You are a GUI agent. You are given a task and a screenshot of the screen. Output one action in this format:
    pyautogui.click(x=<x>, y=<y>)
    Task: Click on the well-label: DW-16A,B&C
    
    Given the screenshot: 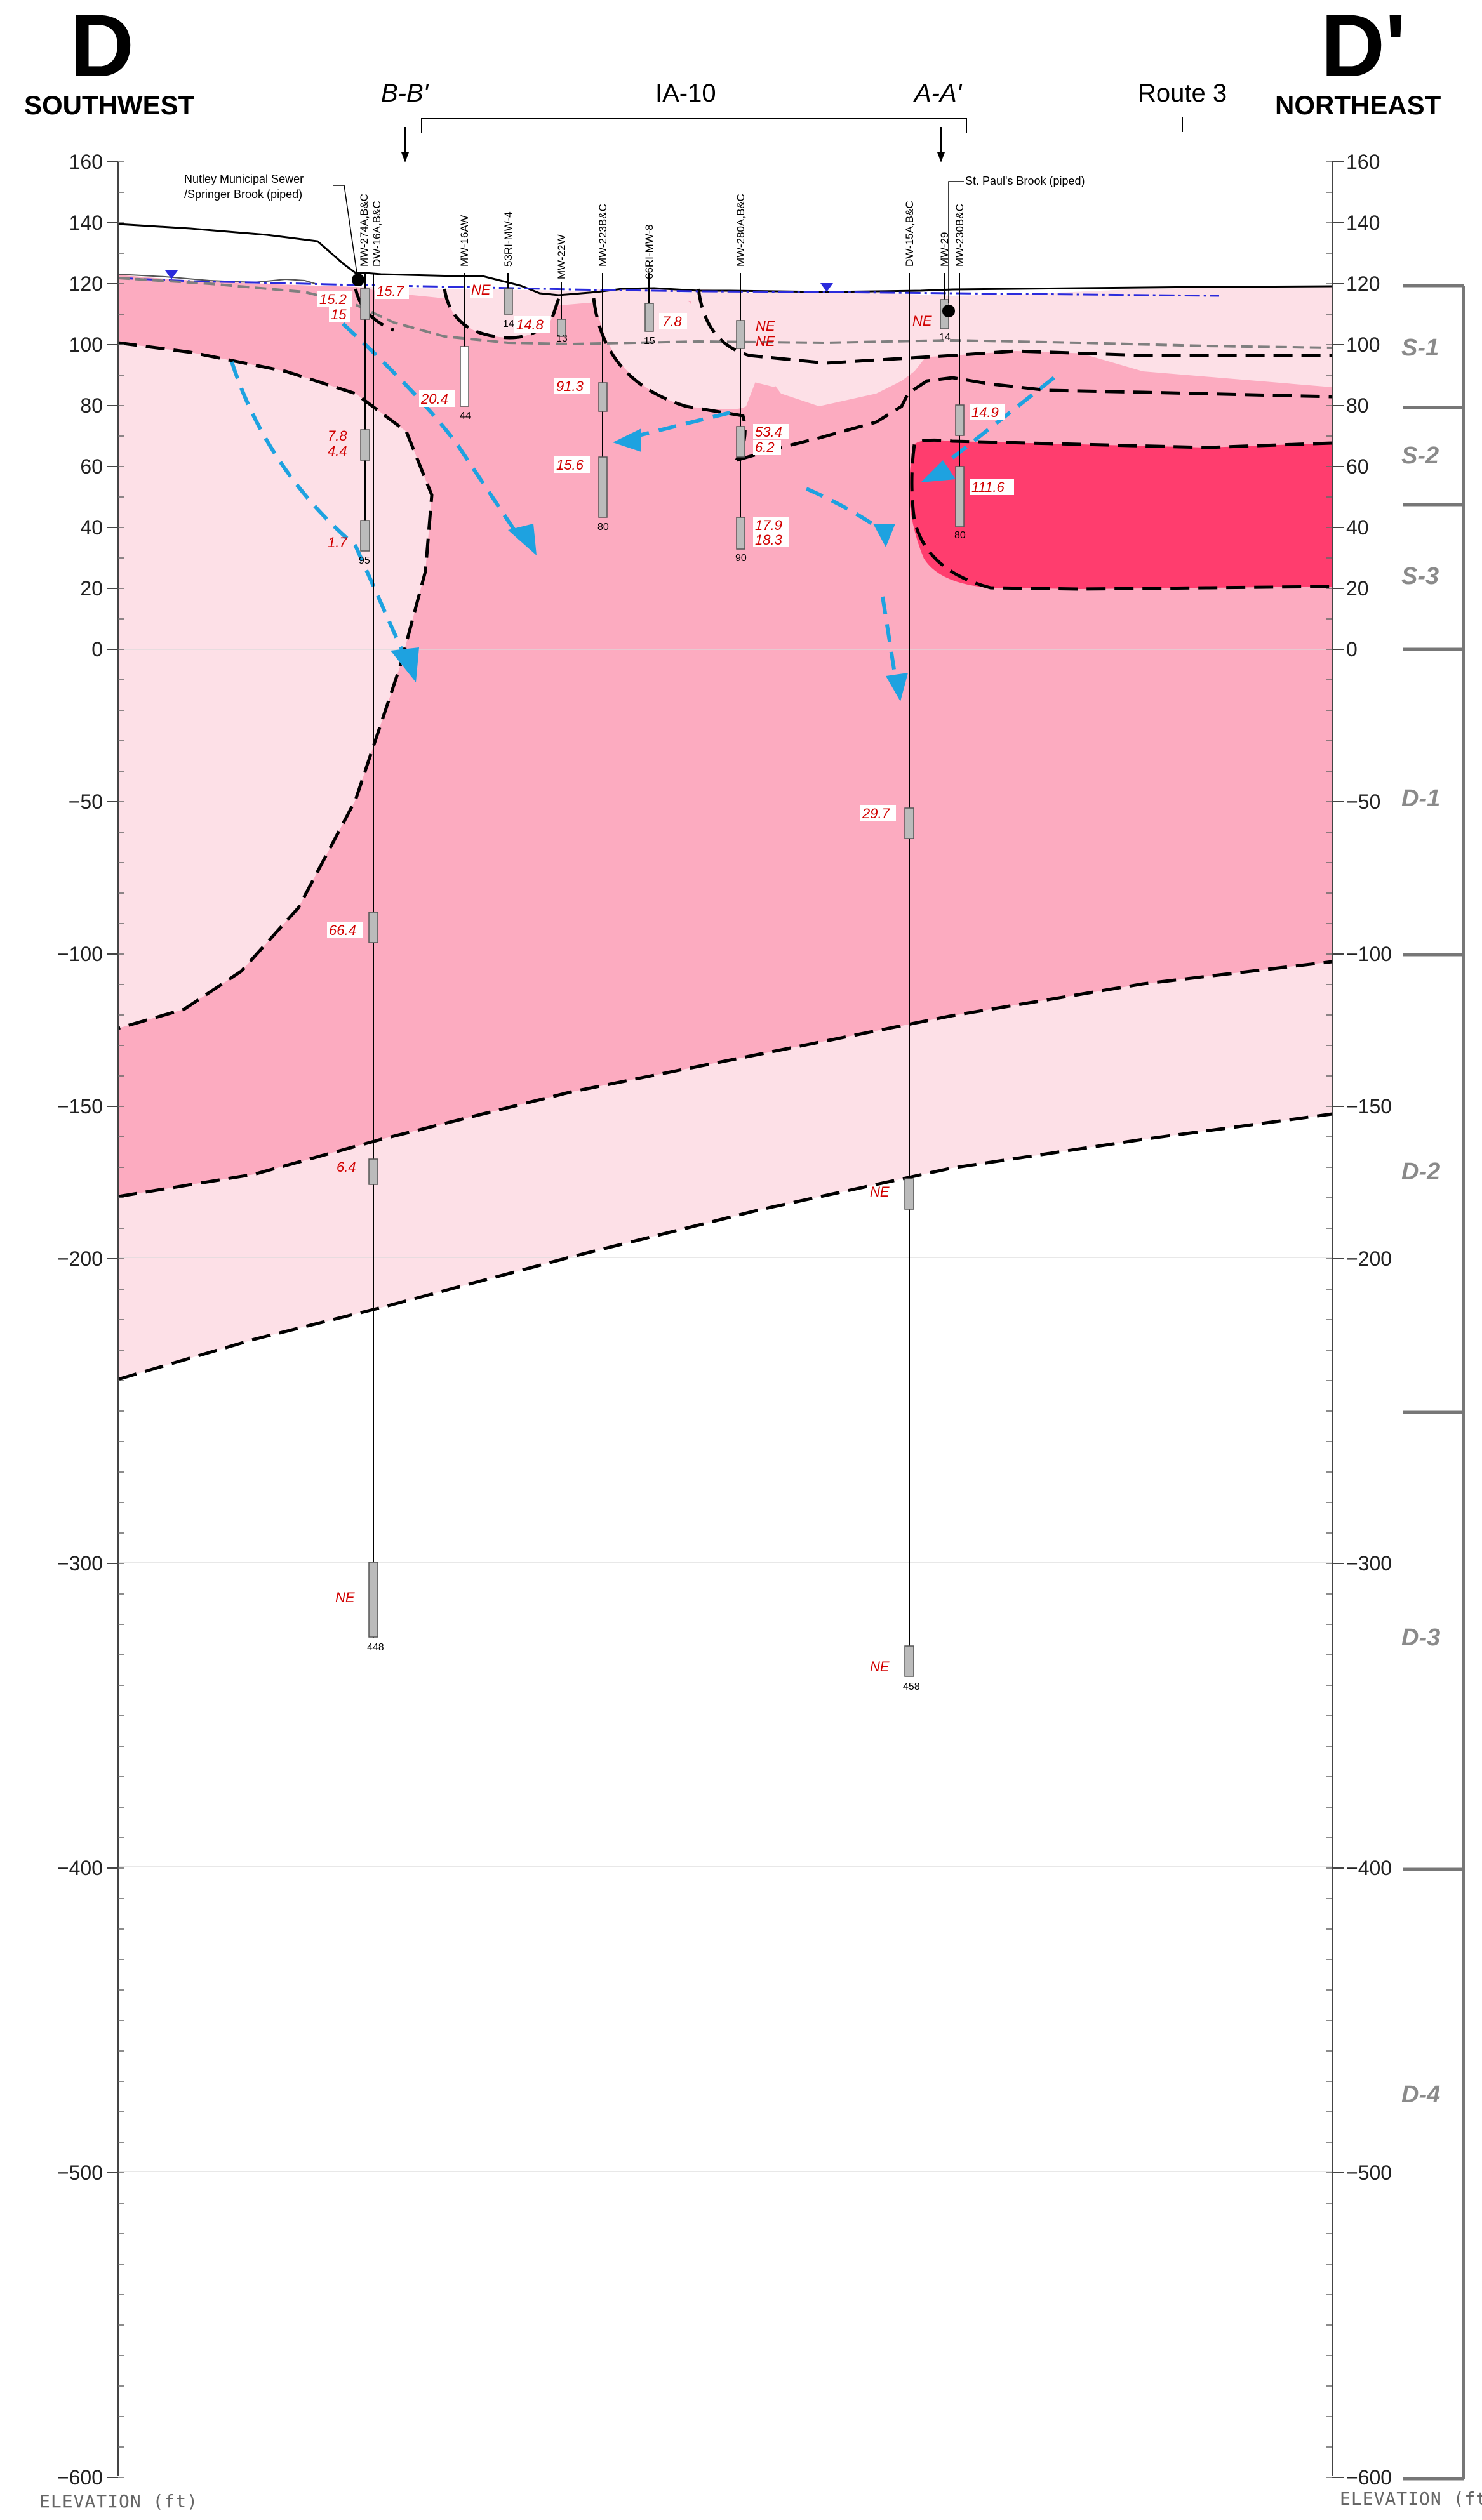 What is the action you would take?
    pyautogui.click(x=377, y=234)
    